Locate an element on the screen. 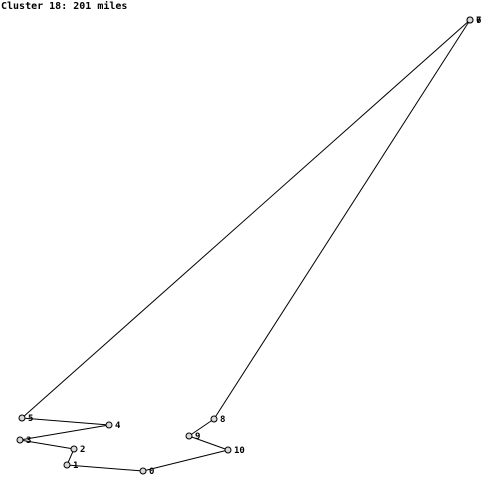 This screenshot has width=500, height=500. route-node-2: 2 is located at coordinates (77, 450).